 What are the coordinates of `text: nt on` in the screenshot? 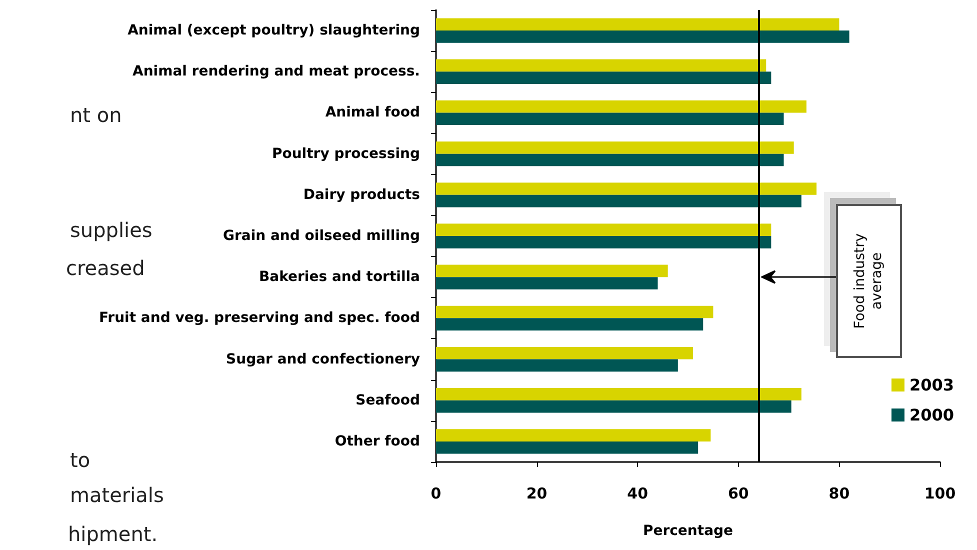 It's located at (96, 115).